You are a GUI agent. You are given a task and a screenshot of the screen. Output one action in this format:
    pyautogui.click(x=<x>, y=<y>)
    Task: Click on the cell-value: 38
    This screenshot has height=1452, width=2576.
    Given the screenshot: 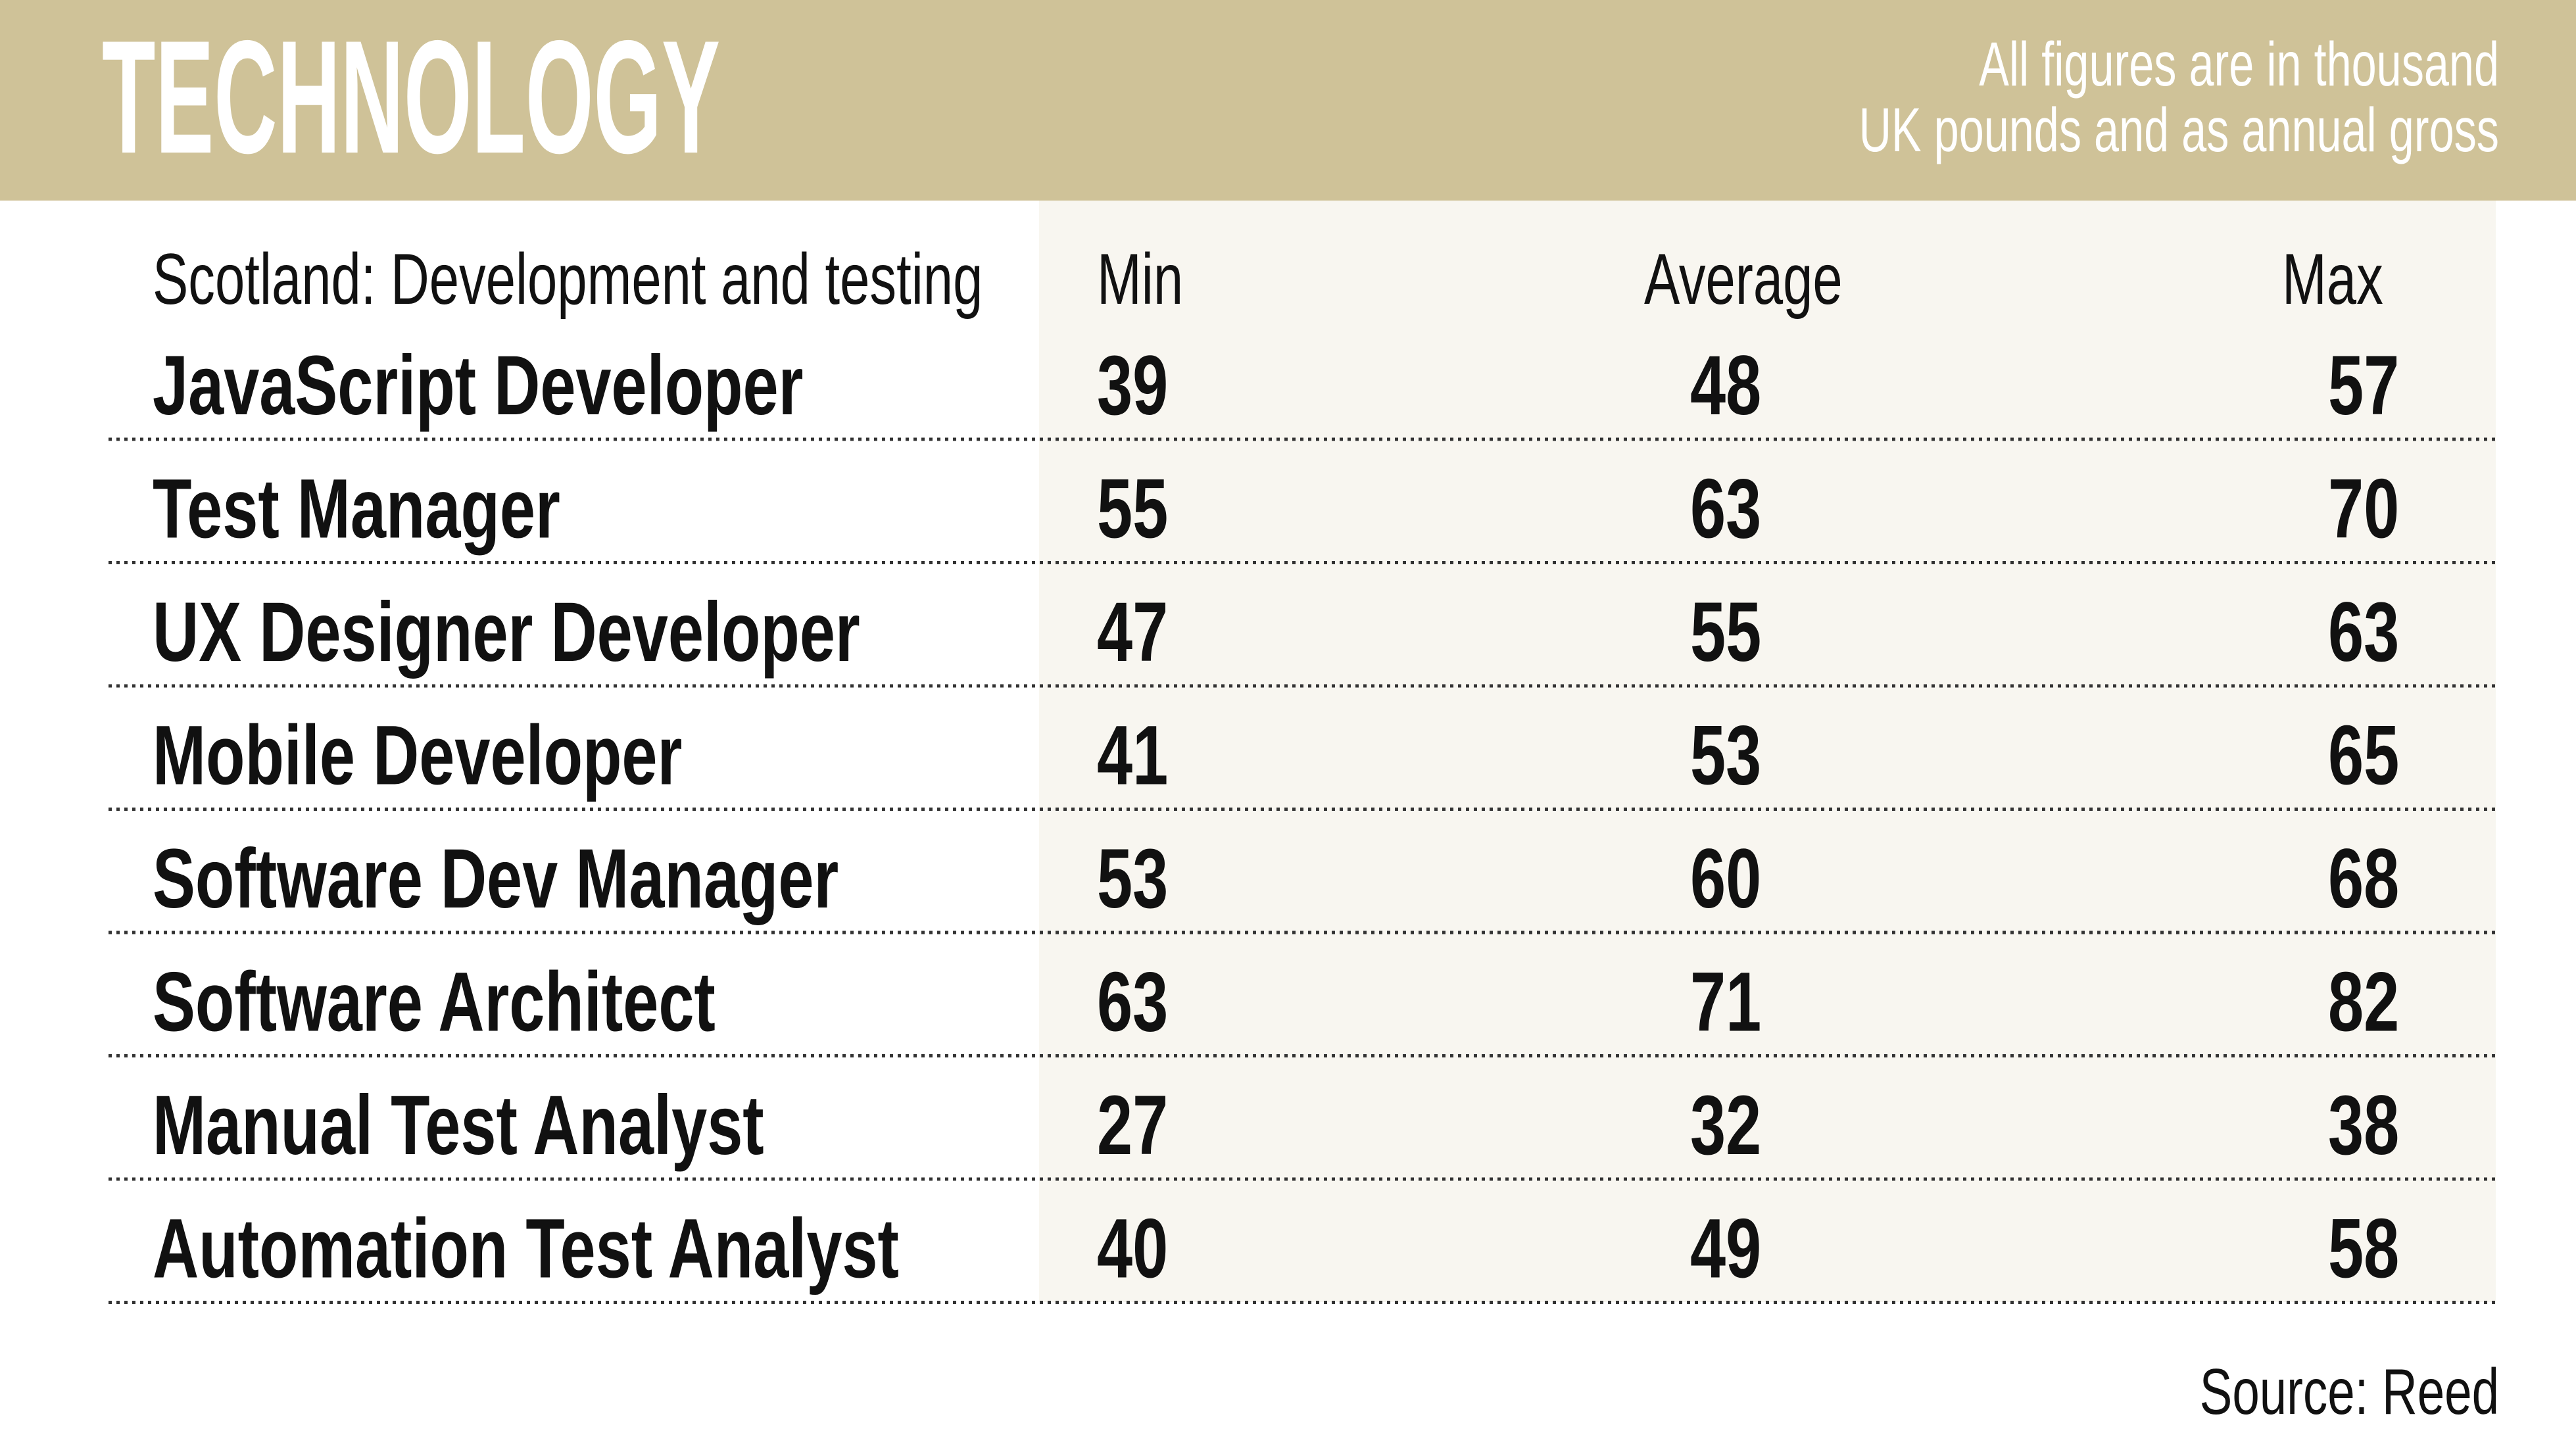 What is the action you would take?
    pyautogui.click(x=2364, y=1125)
    